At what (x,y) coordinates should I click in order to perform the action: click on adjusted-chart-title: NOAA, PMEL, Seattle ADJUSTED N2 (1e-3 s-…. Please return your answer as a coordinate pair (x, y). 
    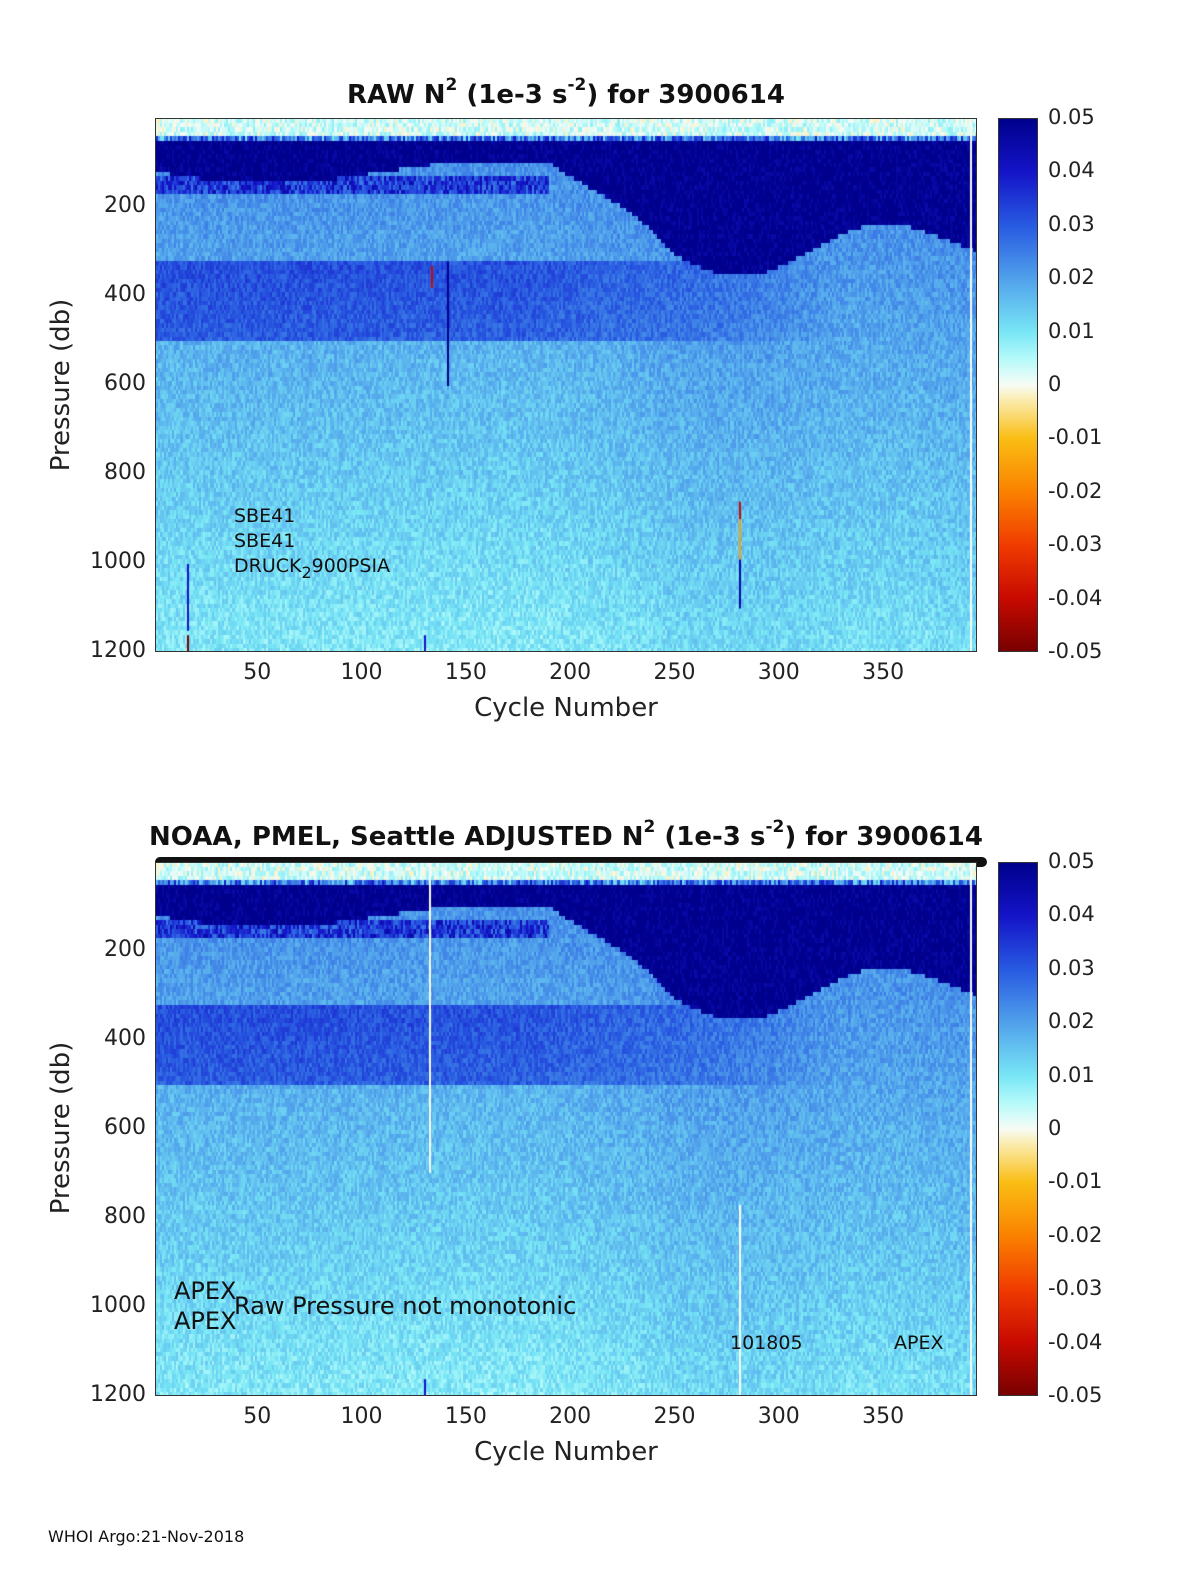
    Looking at the image, I should click on (566, 834).